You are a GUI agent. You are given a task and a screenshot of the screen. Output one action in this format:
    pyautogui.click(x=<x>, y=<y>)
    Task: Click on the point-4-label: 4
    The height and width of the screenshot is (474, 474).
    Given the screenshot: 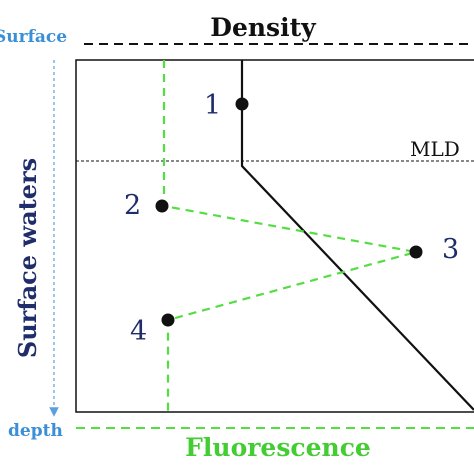 What is the action you would take?
    pyautogui.click(x=138, y=331)
    